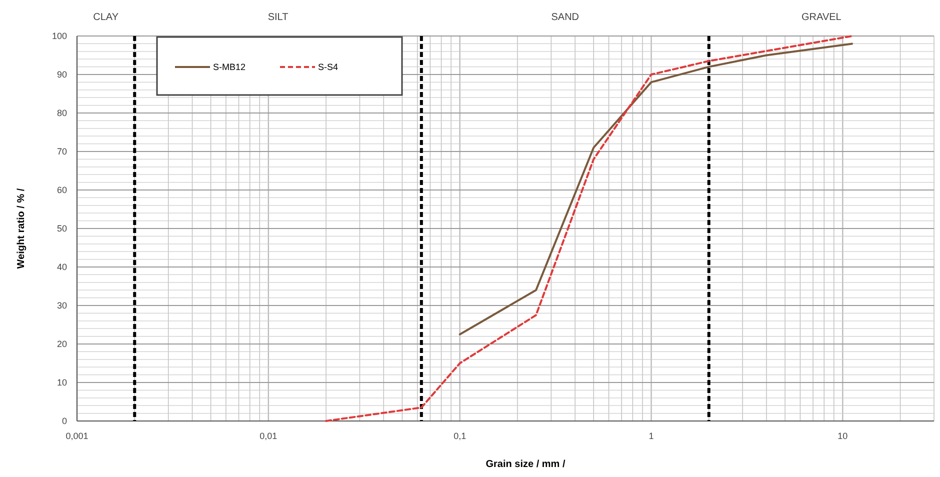  What do you see at coordinates (64, 421) in the screenshot?
I see `y-tick-label: 0` at bounding box center [64, 421].